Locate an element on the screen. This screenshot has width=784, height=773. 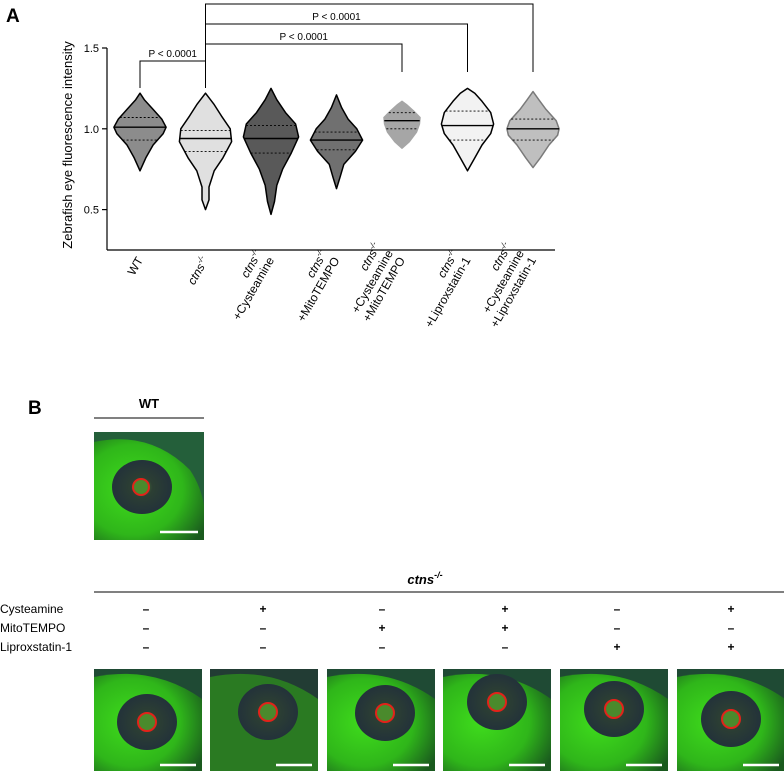
x-tick-label: WT is located at coordinates (136, 266).